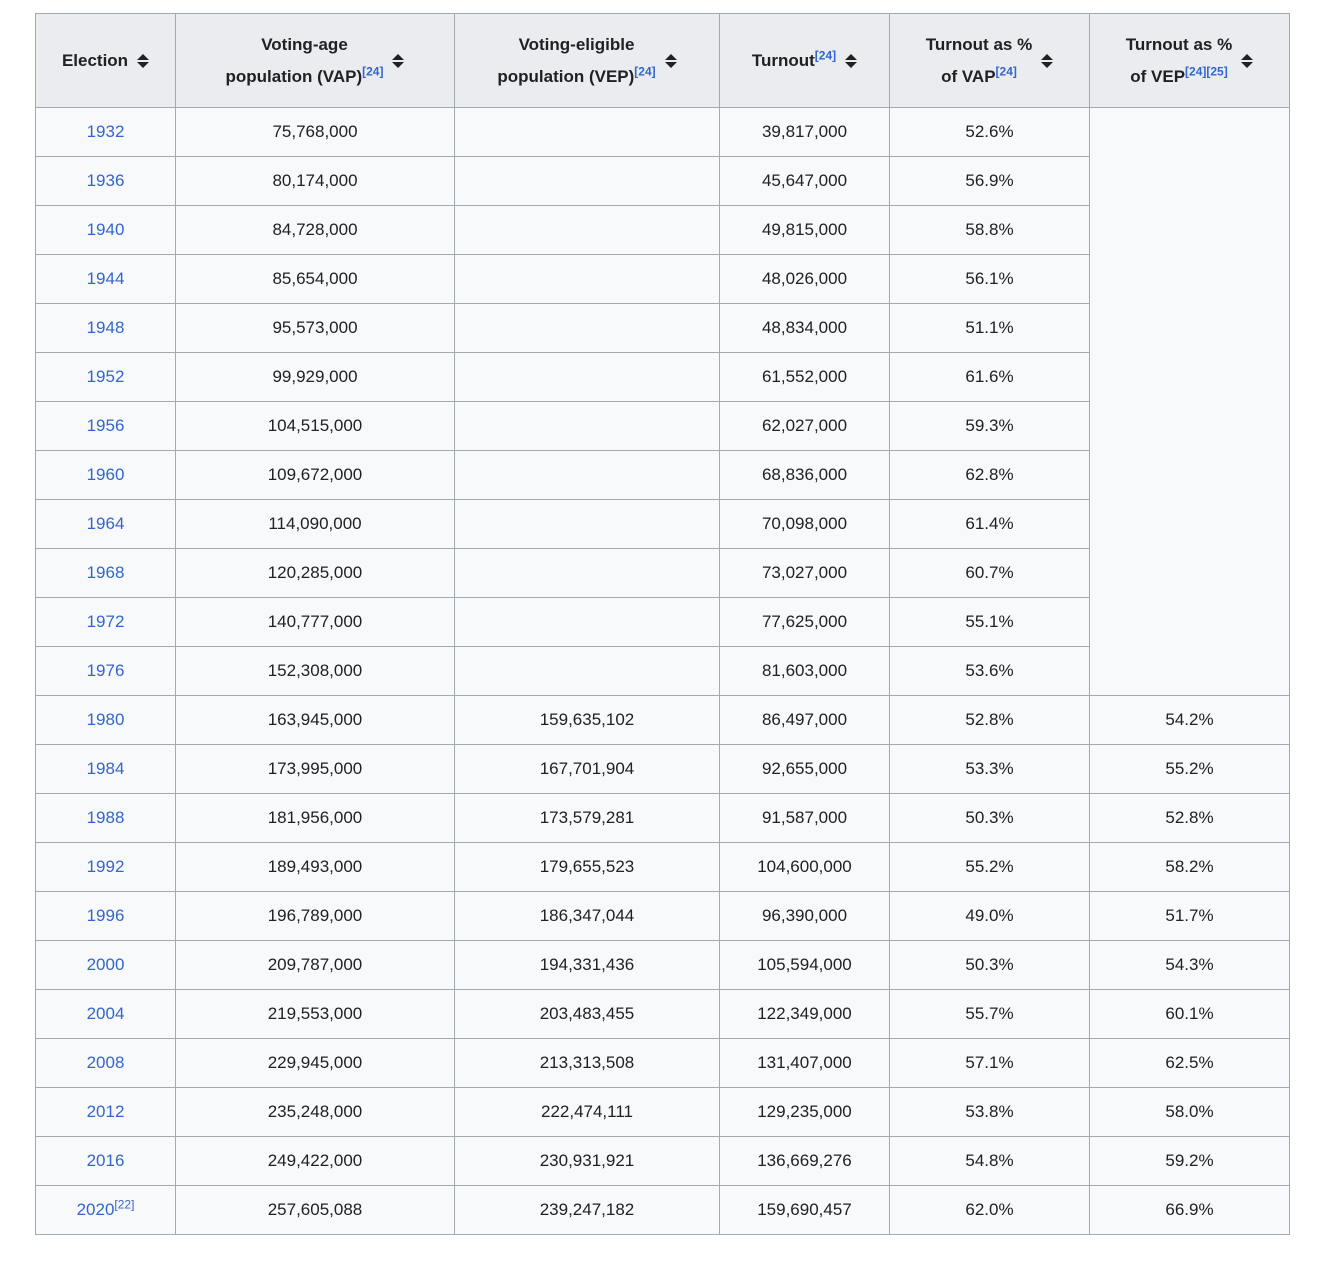 This screenshot has height=1262, width=1330. What do you see at coordinates (105, 817) in the screenshot?
I see `year-link: 1988` at bounding box center [105, 817].